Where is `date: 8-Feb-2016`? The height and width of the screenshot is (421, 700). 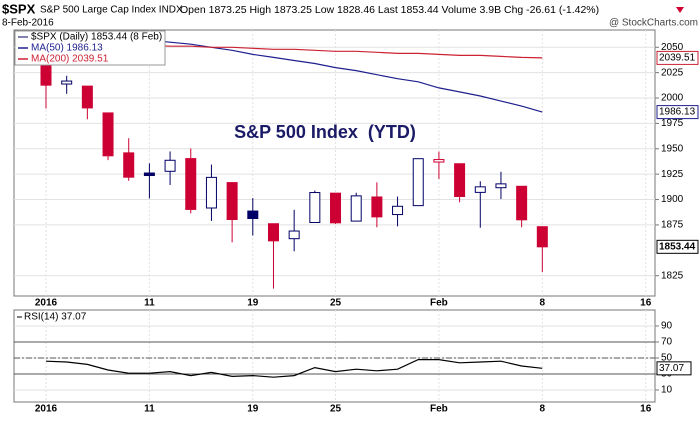
date: 8-Feb-2016 is located at coordinates (28, 23).